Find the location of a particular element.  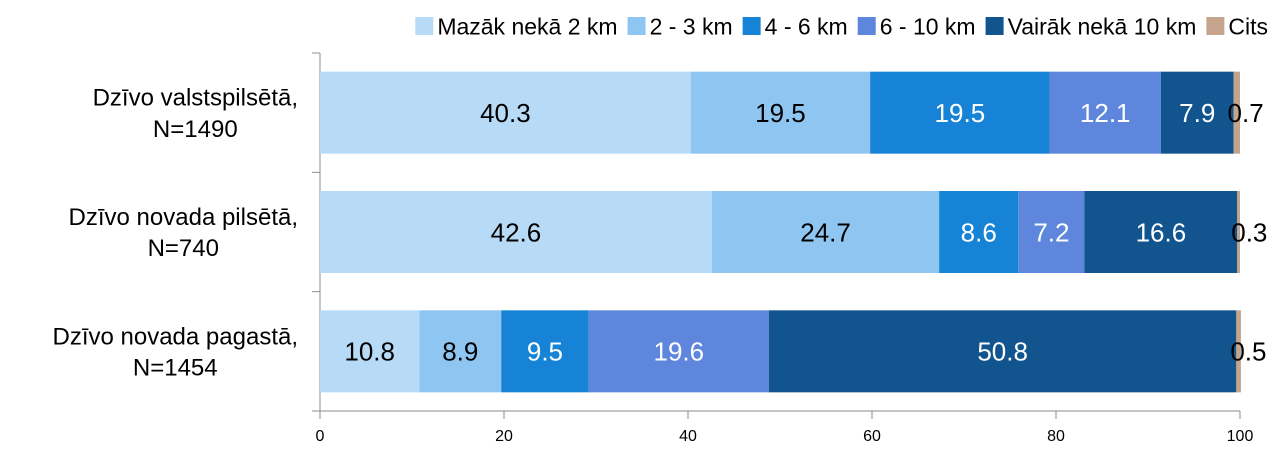

category-label: N=740 is located at coordinates (183, 248).